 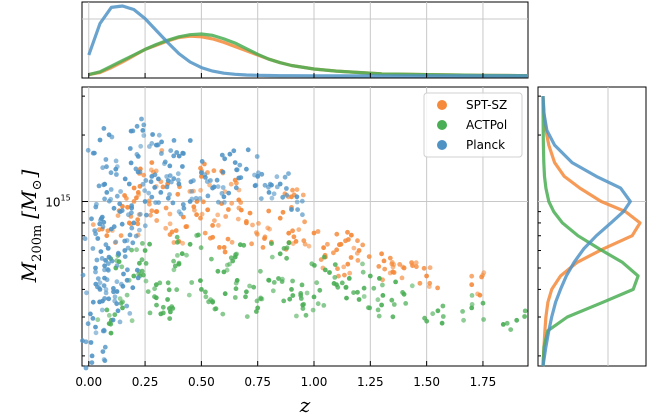 I want to click on x-tick-label: 1.00, so click(x=314, y=382).